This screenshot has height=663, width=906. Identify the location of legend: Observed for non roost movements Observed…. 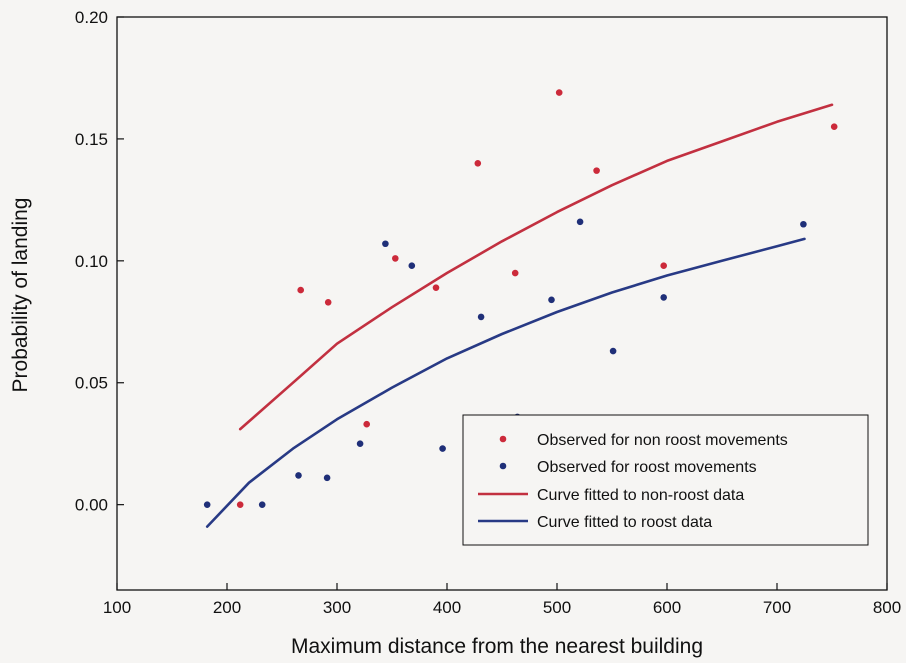
(665, 480).